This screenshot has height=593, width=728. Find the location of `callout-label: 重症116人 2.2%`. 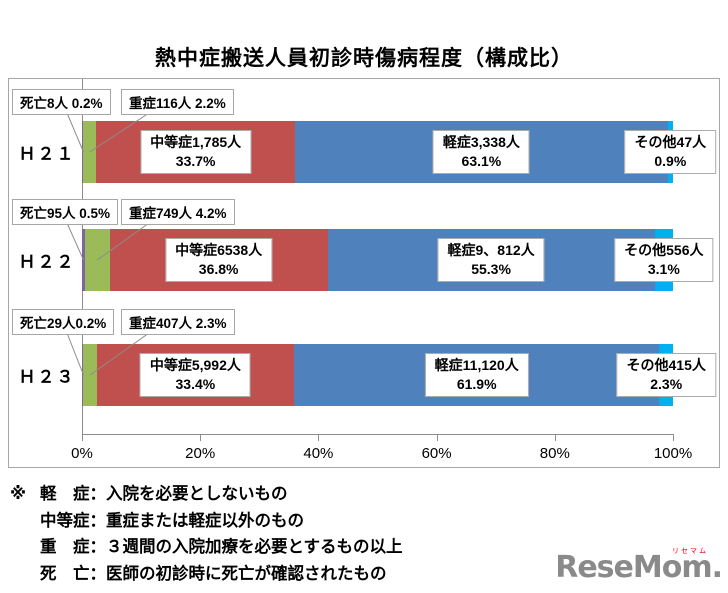

callout-label: 重症116人 2.2% is located at coordinates (177, 102).